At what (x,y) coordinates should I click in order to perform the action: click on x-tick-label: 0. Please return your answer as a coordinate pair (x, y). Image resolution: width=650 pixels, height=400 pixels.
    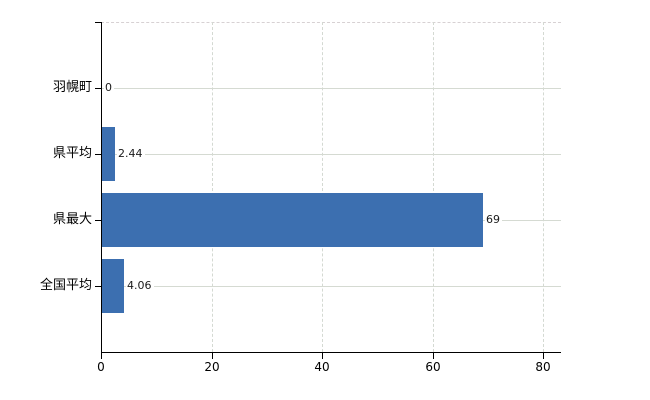
    Looking at the image, I should click on (101, 367).